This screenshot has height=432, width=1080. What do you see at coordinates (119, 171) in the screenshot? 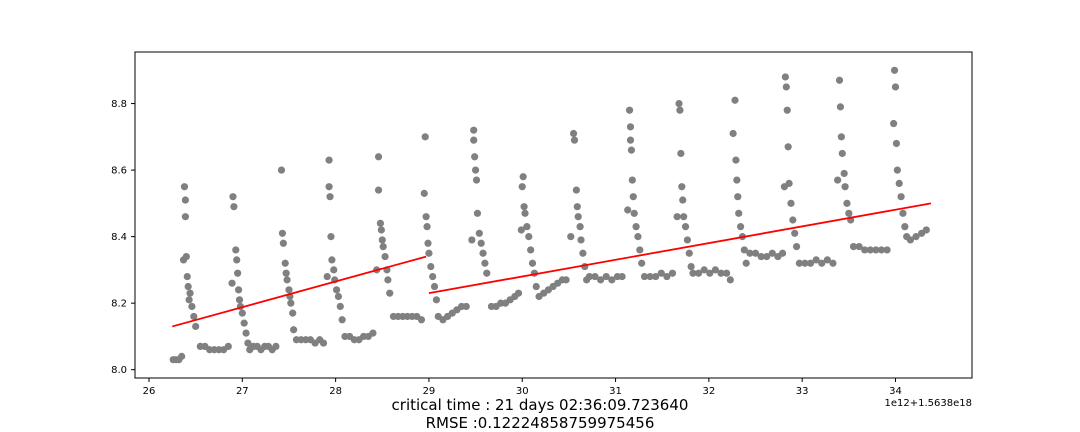
I see `y-tick-label: 8.6` at bounding box center [119, 171].